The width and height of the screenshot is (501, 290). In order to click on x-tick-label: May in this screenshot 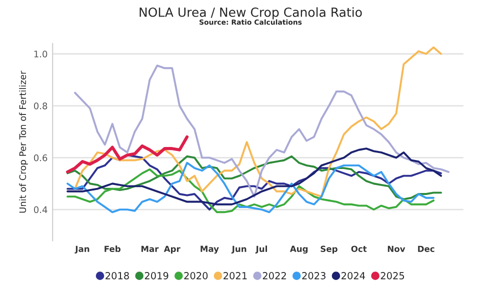, I will do `click(209, 250)`.